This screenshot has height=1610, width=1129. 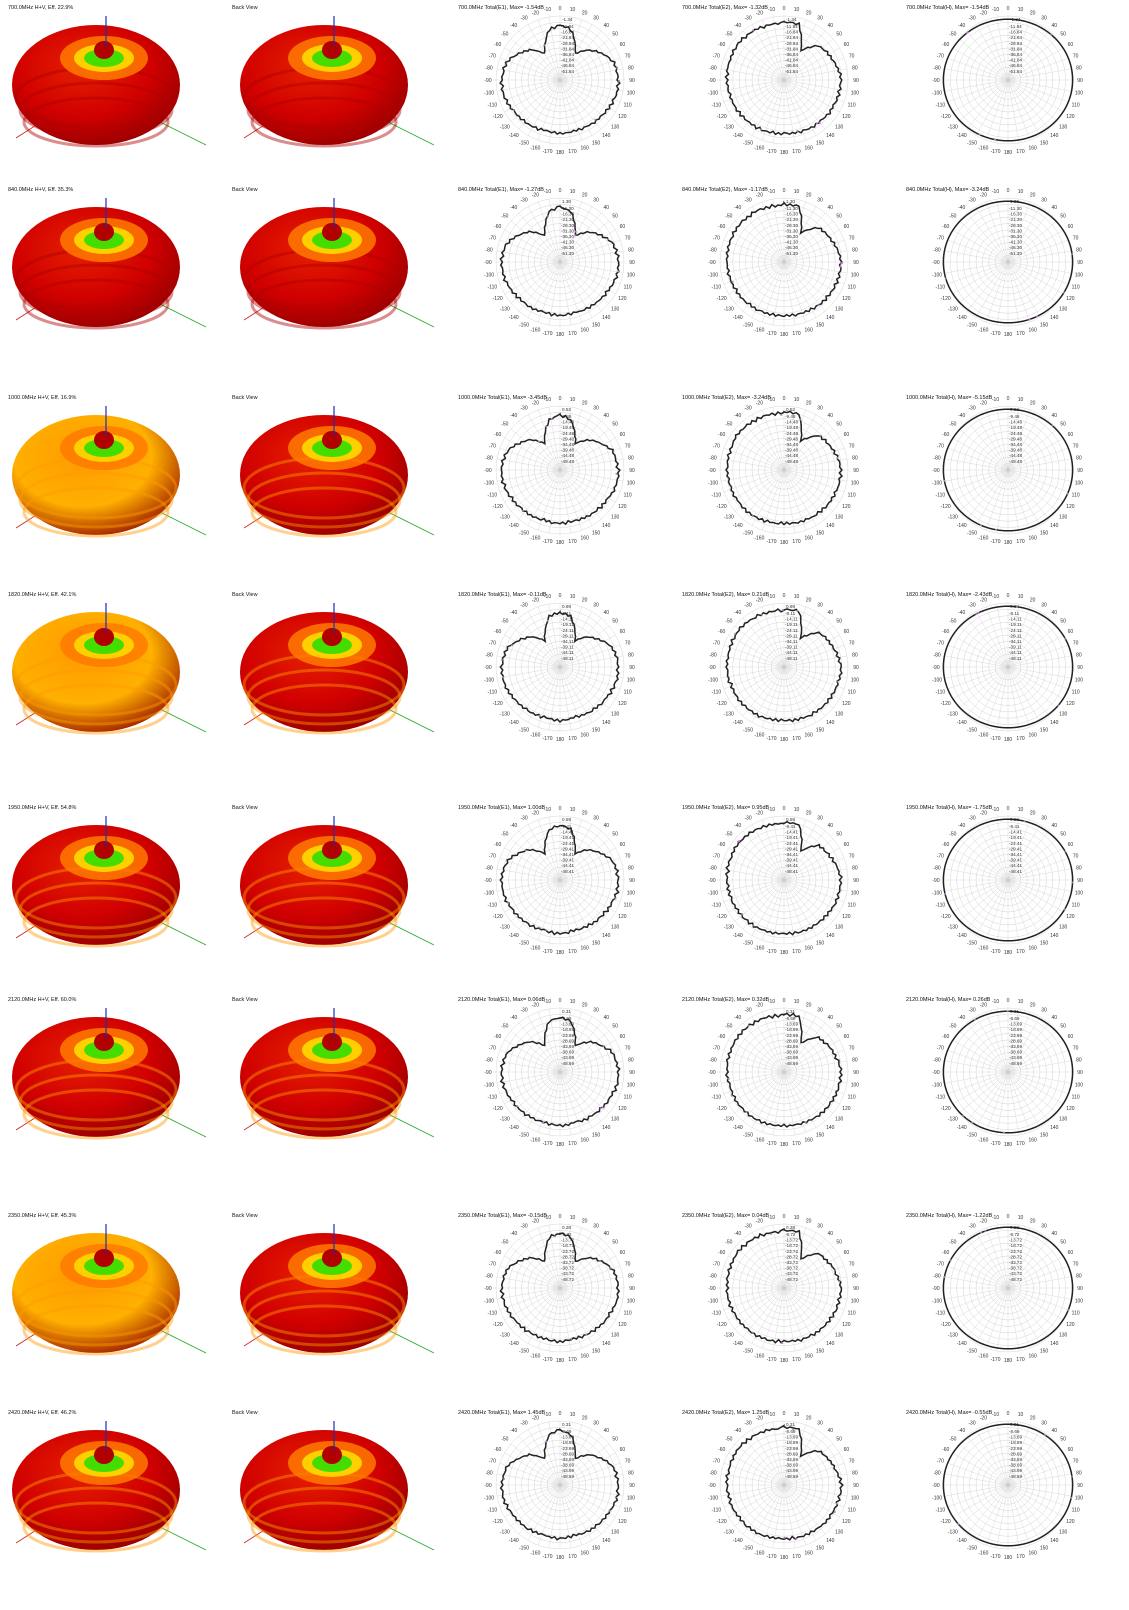 I want to click on polar-title: 700.0MHz Total(E1), Max= -1.54dB, so click(x=501, y=8).